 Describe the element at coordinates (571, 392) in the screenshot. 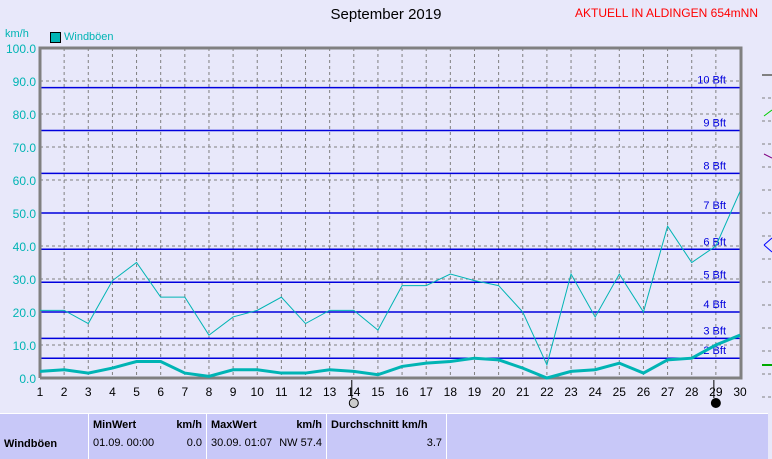

I see `x-tick-label: 23` at that location.